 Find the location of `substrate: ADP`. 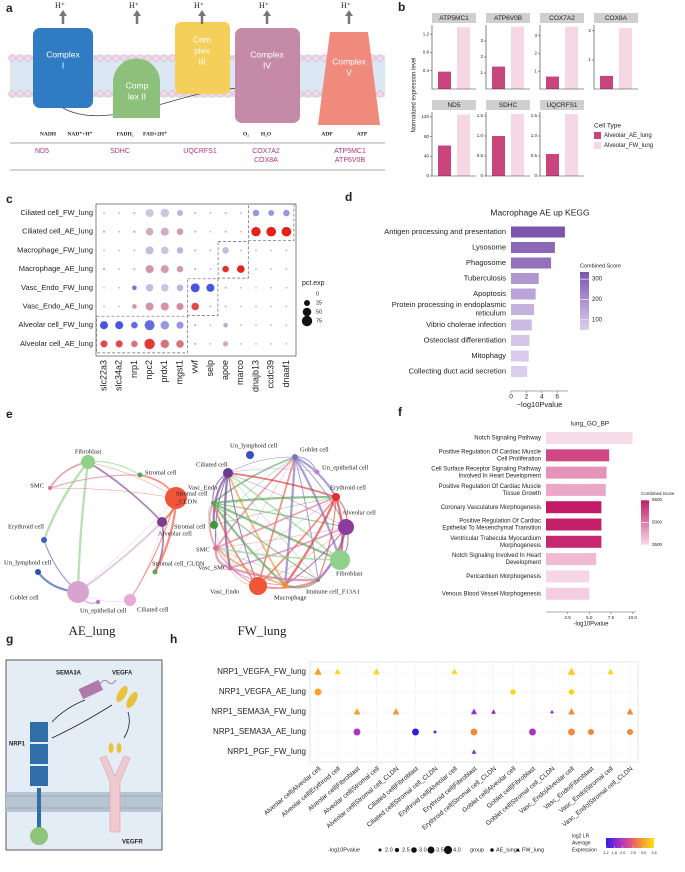

substrate: ADP is located at coordinates (327, 134).